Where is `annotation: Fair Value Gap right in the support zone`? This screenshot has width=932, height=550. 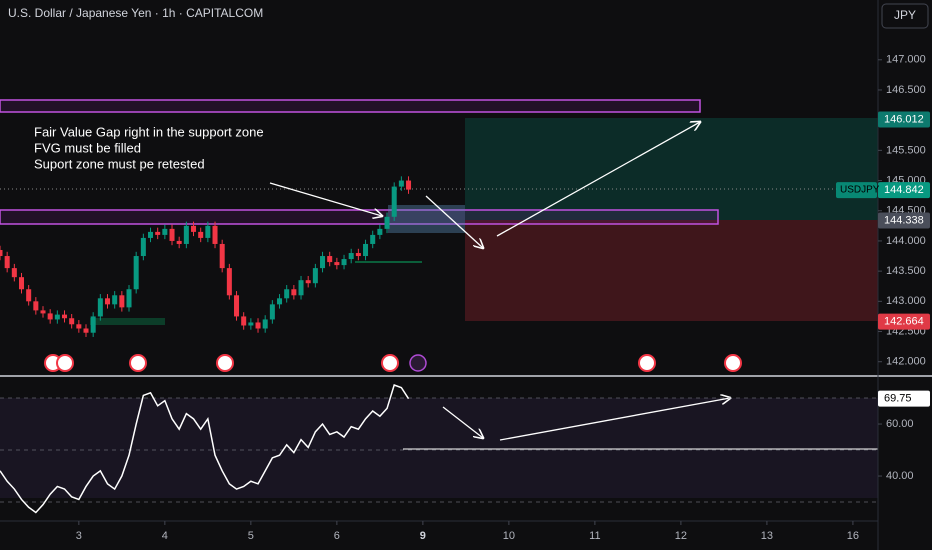 annotation: Fair Value Gap right in the support zone is located at coordinates (149, 131).